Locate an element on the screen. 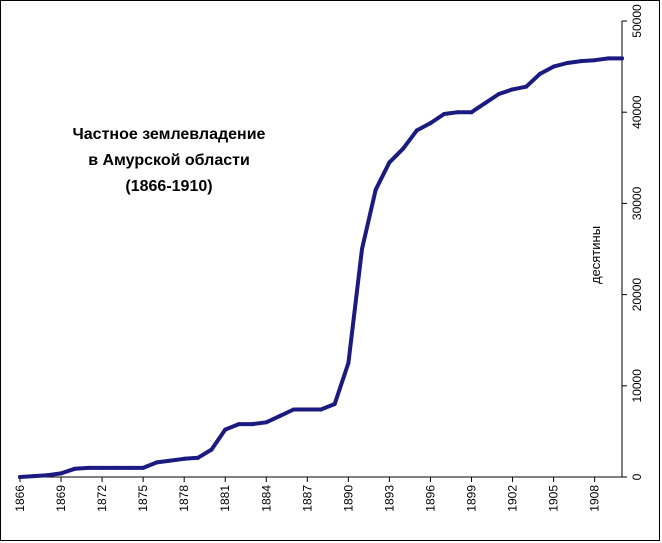 The image size is (662, 543). x-tick-label: 1902 is located at coordinates (513, 498).